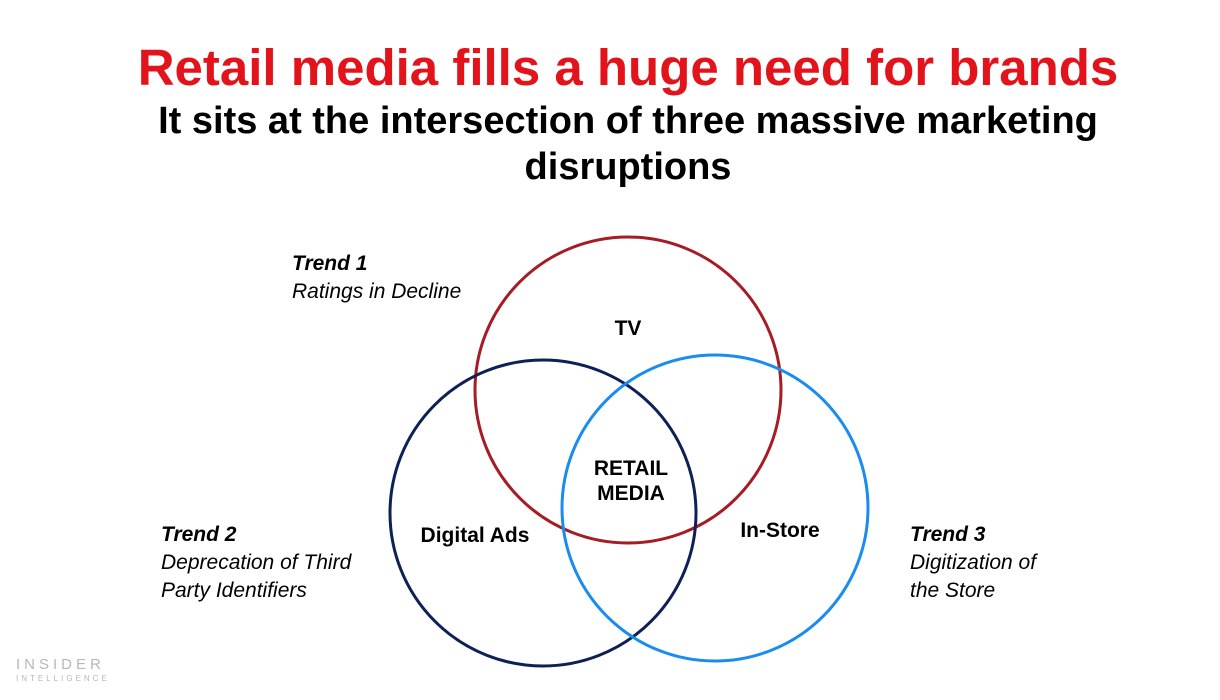  I want to click on retail-media-line1: RETAIL, so click(631, 468).